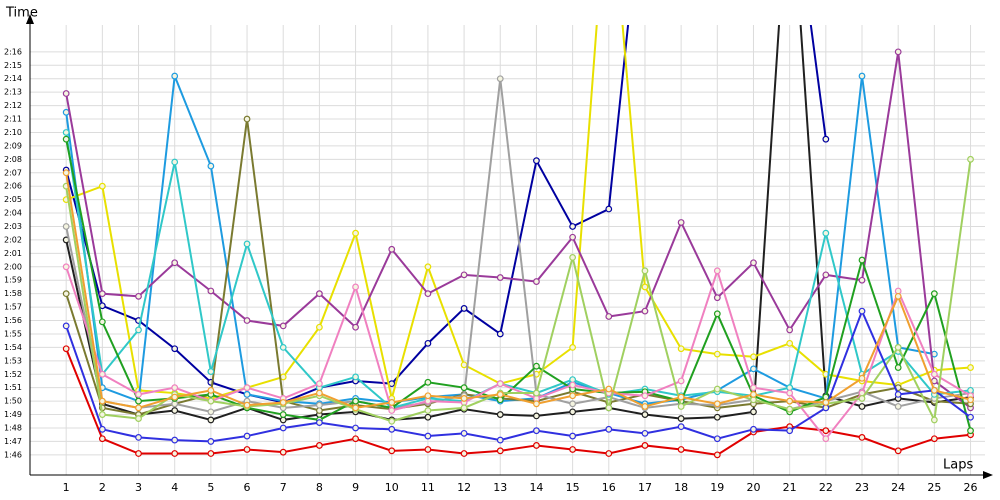 Image resolution: width=1000 pixels, height=500 pixels. What do you see at coordinates (13, 78) in the screenshot?
I see `y-tick-label: 2:14` at bounding box center [13, 78].